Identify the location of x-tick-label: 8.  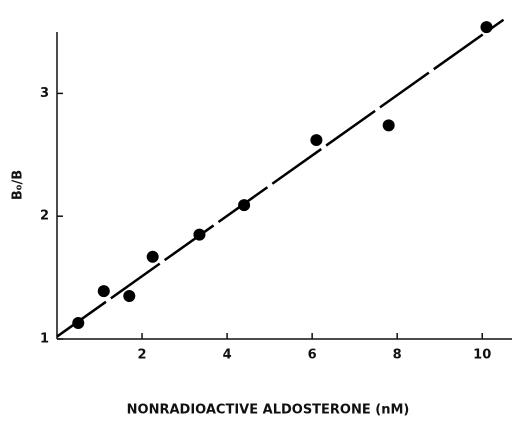
(397, 355).